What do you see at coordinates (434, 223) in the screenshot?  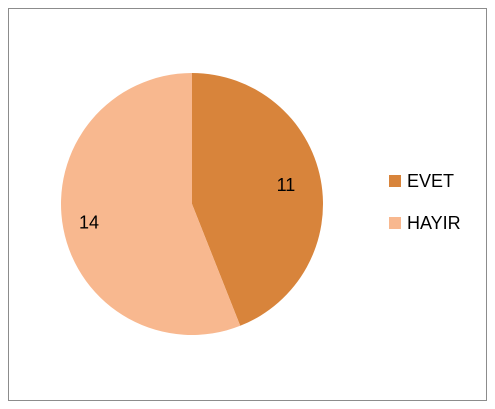 I see `legend-label-hayir: HAYIR` at bounding box center [434, 223].